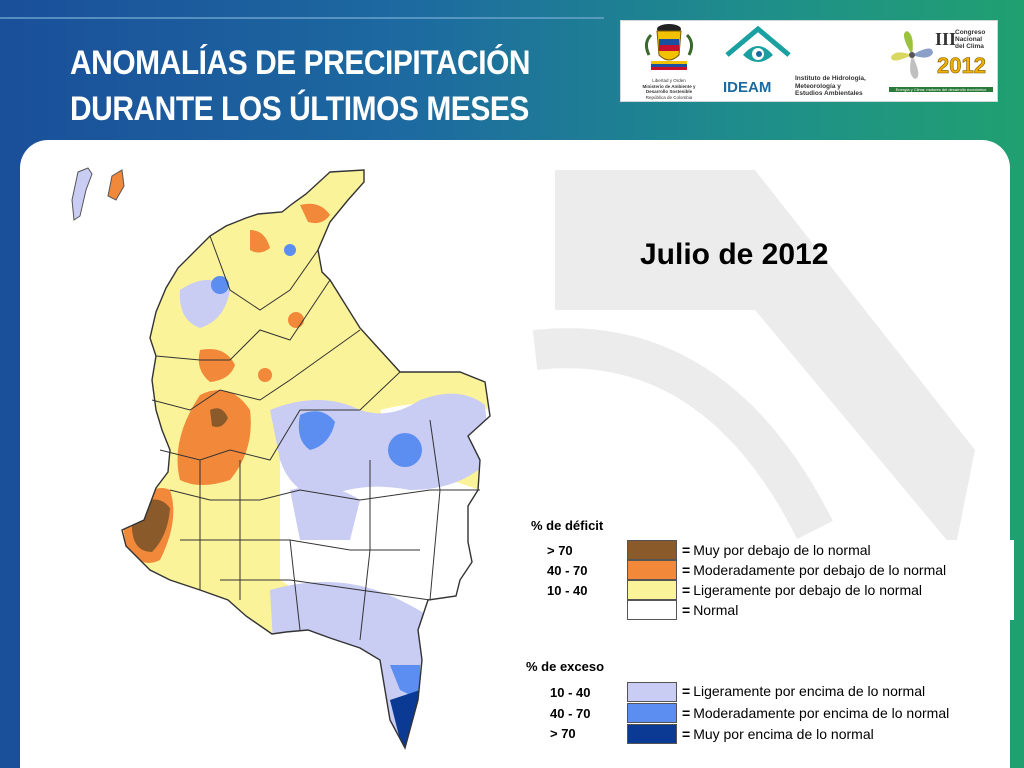 The height and width of the screenshot is (768, 1024). Describe the element at coordinates (669, 86) in the screenshot. I see `ministry-line-2: Ministerio de Ambiente y` at that location.